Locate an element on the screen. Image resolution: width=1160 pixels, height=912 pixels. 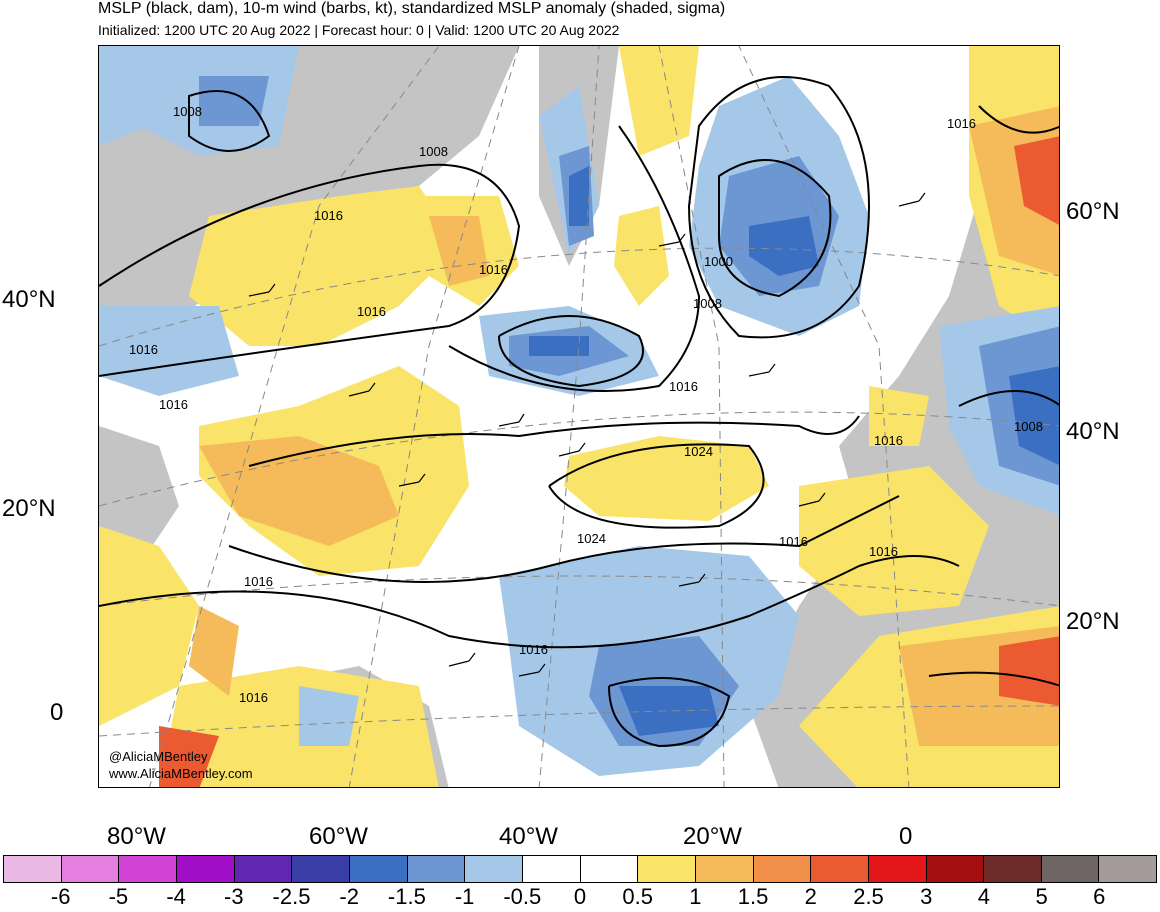
lat-label-right: 60°N is located at coordinates (1093, 211).